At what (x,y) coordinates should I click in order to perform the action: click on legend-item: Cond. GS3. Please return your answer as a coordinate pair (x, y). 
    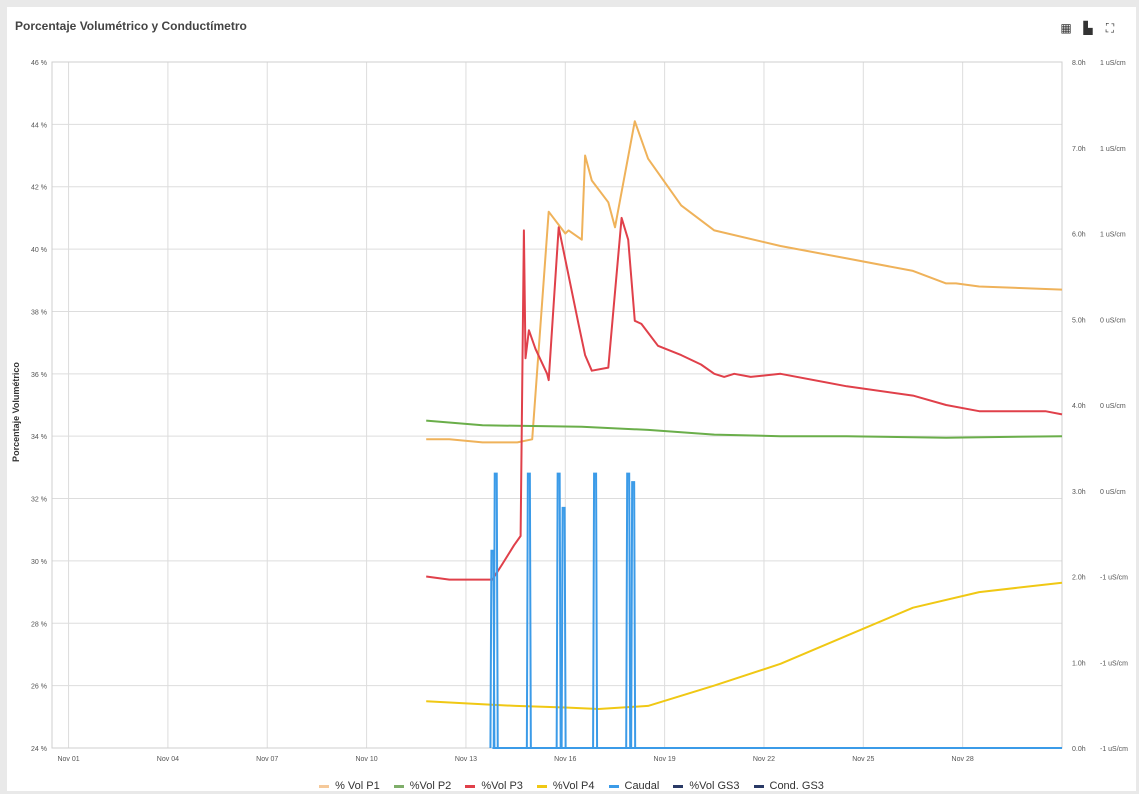
    Looking at the image, I should click on (788, 786).